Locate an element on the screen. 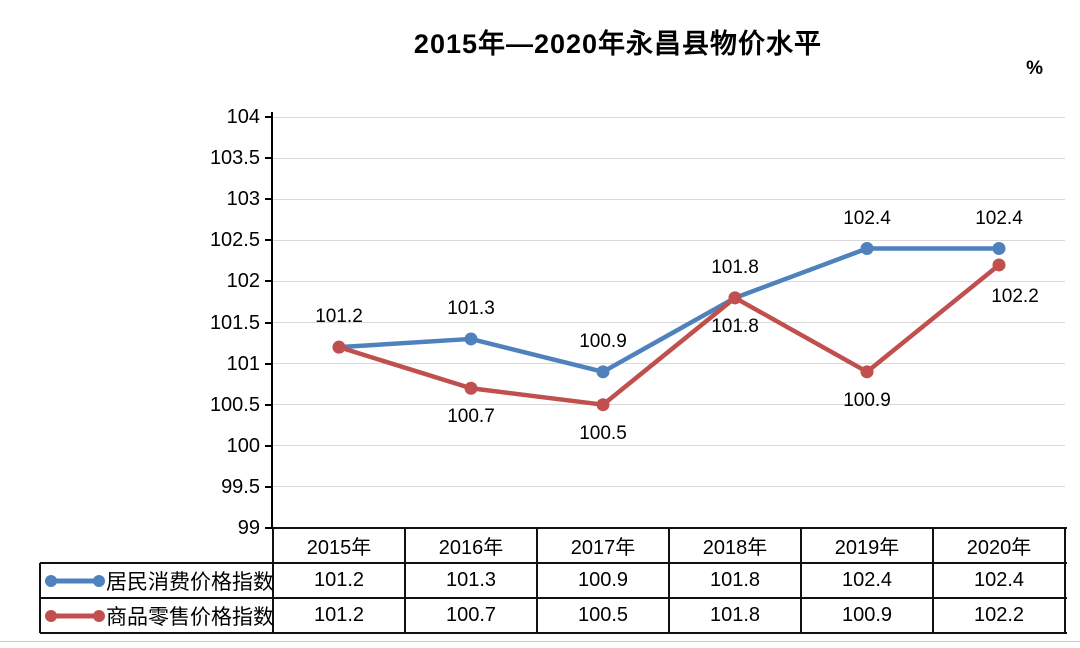 The height and width of the screenshot is (648, 1080). table-header-cell: 2015年 is located at coordinates (339, 548).